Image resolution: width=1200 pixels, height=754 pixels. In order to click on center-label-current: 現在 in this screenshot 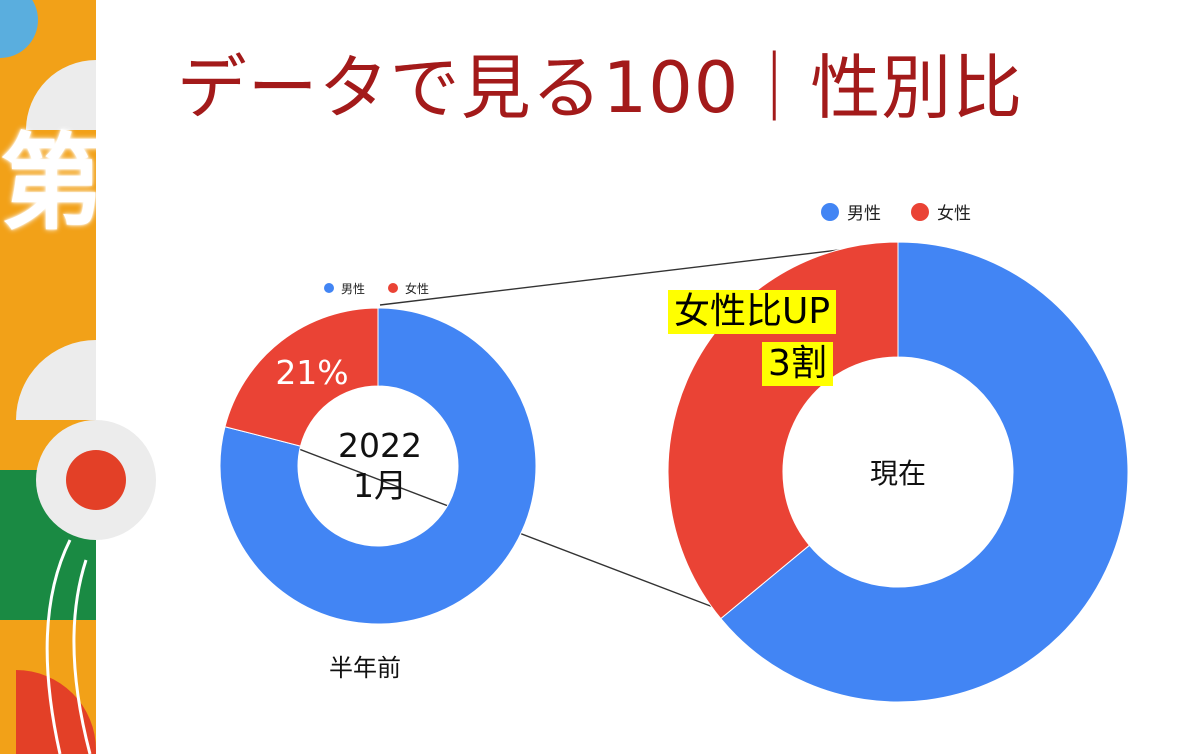, I will do `click(898, 473)`.